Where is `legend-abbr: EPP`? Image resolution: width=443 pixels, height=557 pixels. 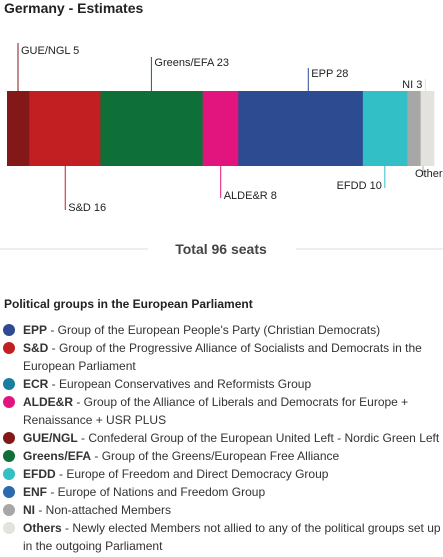 legend-abbr: EPP is located at coordinates (35, 330).